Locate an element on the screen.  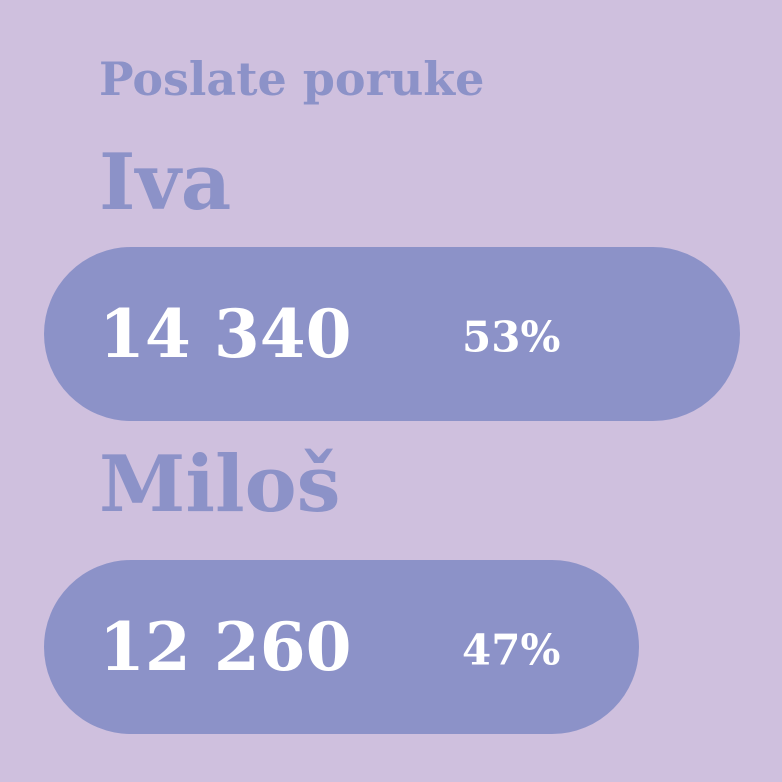
value-label-iva: 14 340 is located at coordinates (225, 334).